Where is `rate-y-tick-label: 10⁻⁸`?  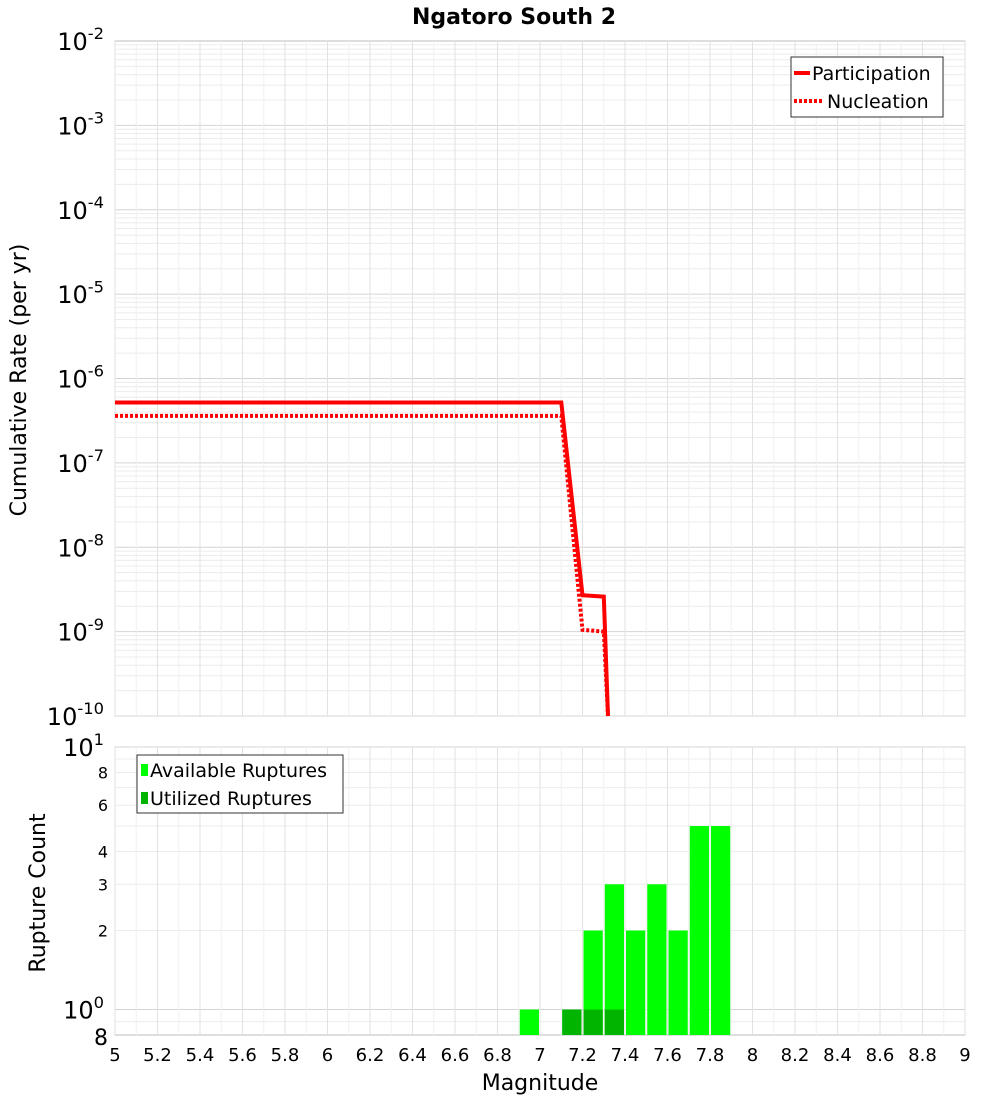 rate-y-tick-label: 10⁻⁸ is located at coordinates (80, 546).